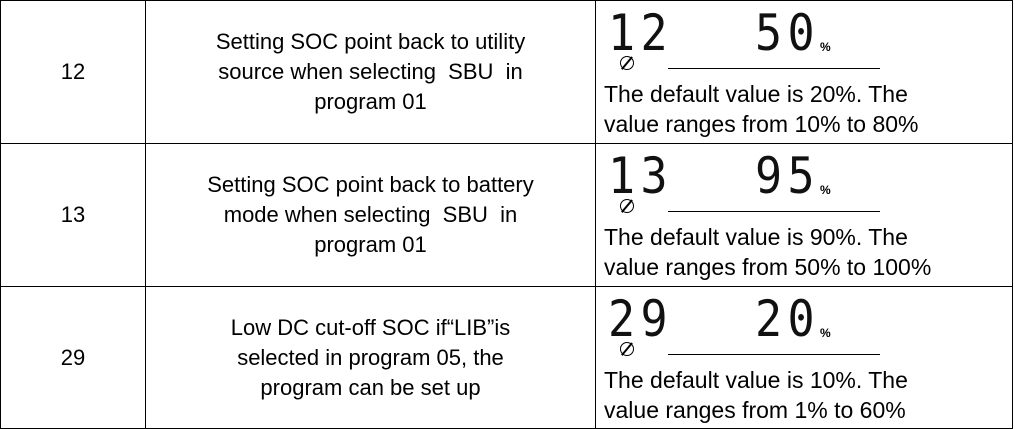 The image size is (1015, 429). I want to click on note-line: The default value is 90%. The, so click(756, 237).